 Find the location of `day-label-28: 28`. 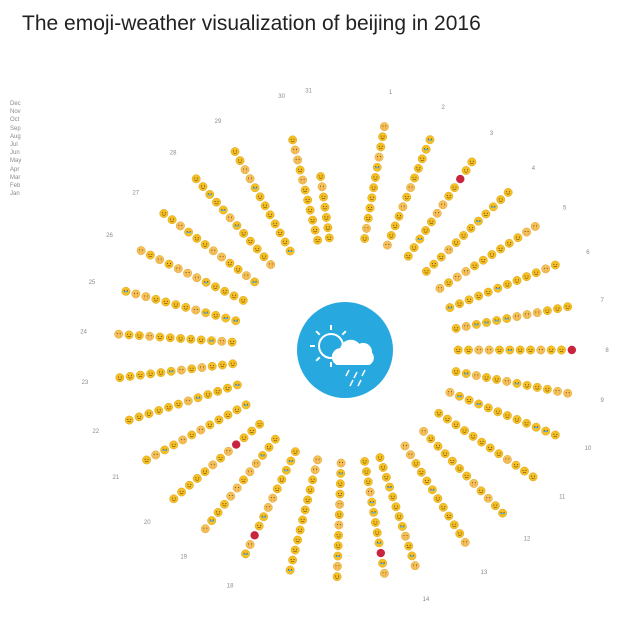

day-label-28: 28 is located at coordinates (173, 153).